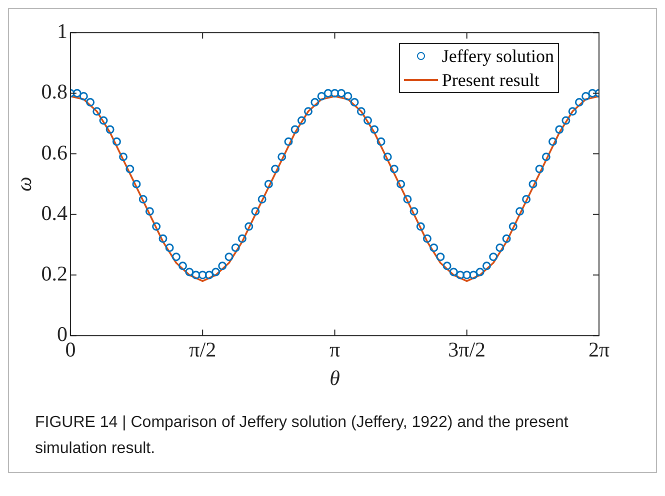 Image resolution: width=665 pixels, height=496 pixels. What do you see at coordinates (498, 56) in the screenshot?
I see `legend-label: Jeffery solution` at bounding box center [498, 56].